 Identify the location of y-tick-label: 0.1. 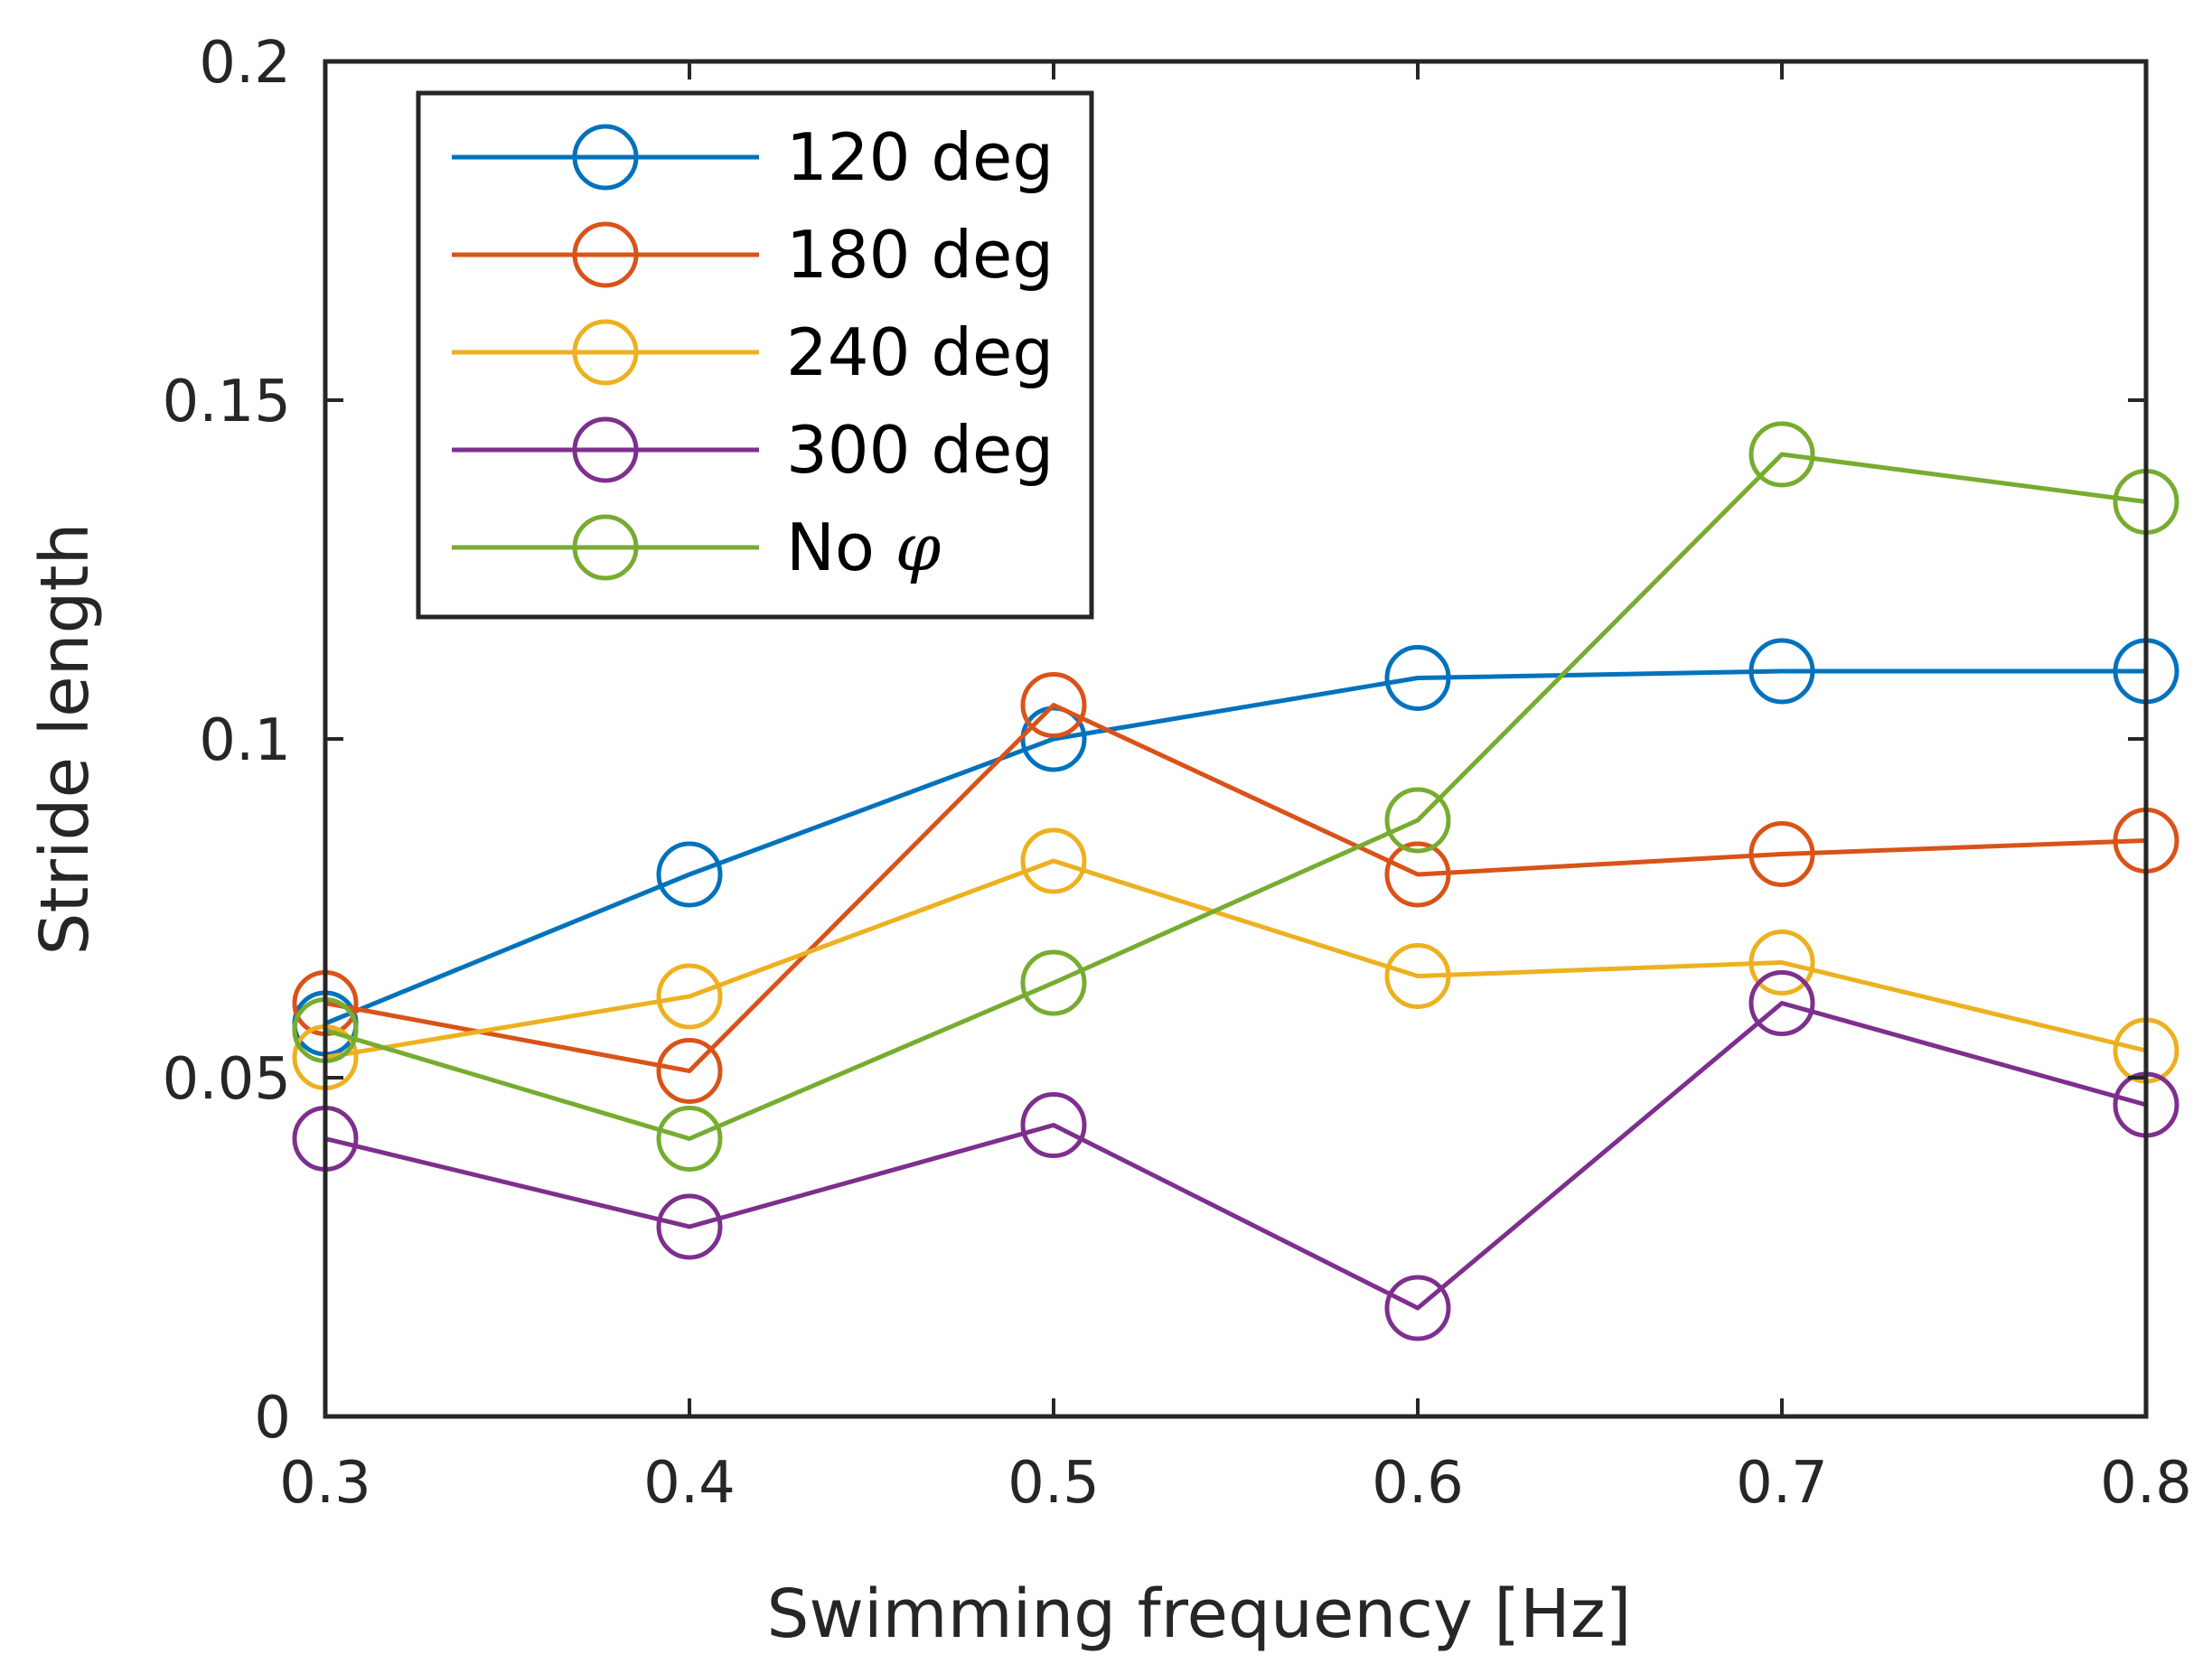
(245, 741).